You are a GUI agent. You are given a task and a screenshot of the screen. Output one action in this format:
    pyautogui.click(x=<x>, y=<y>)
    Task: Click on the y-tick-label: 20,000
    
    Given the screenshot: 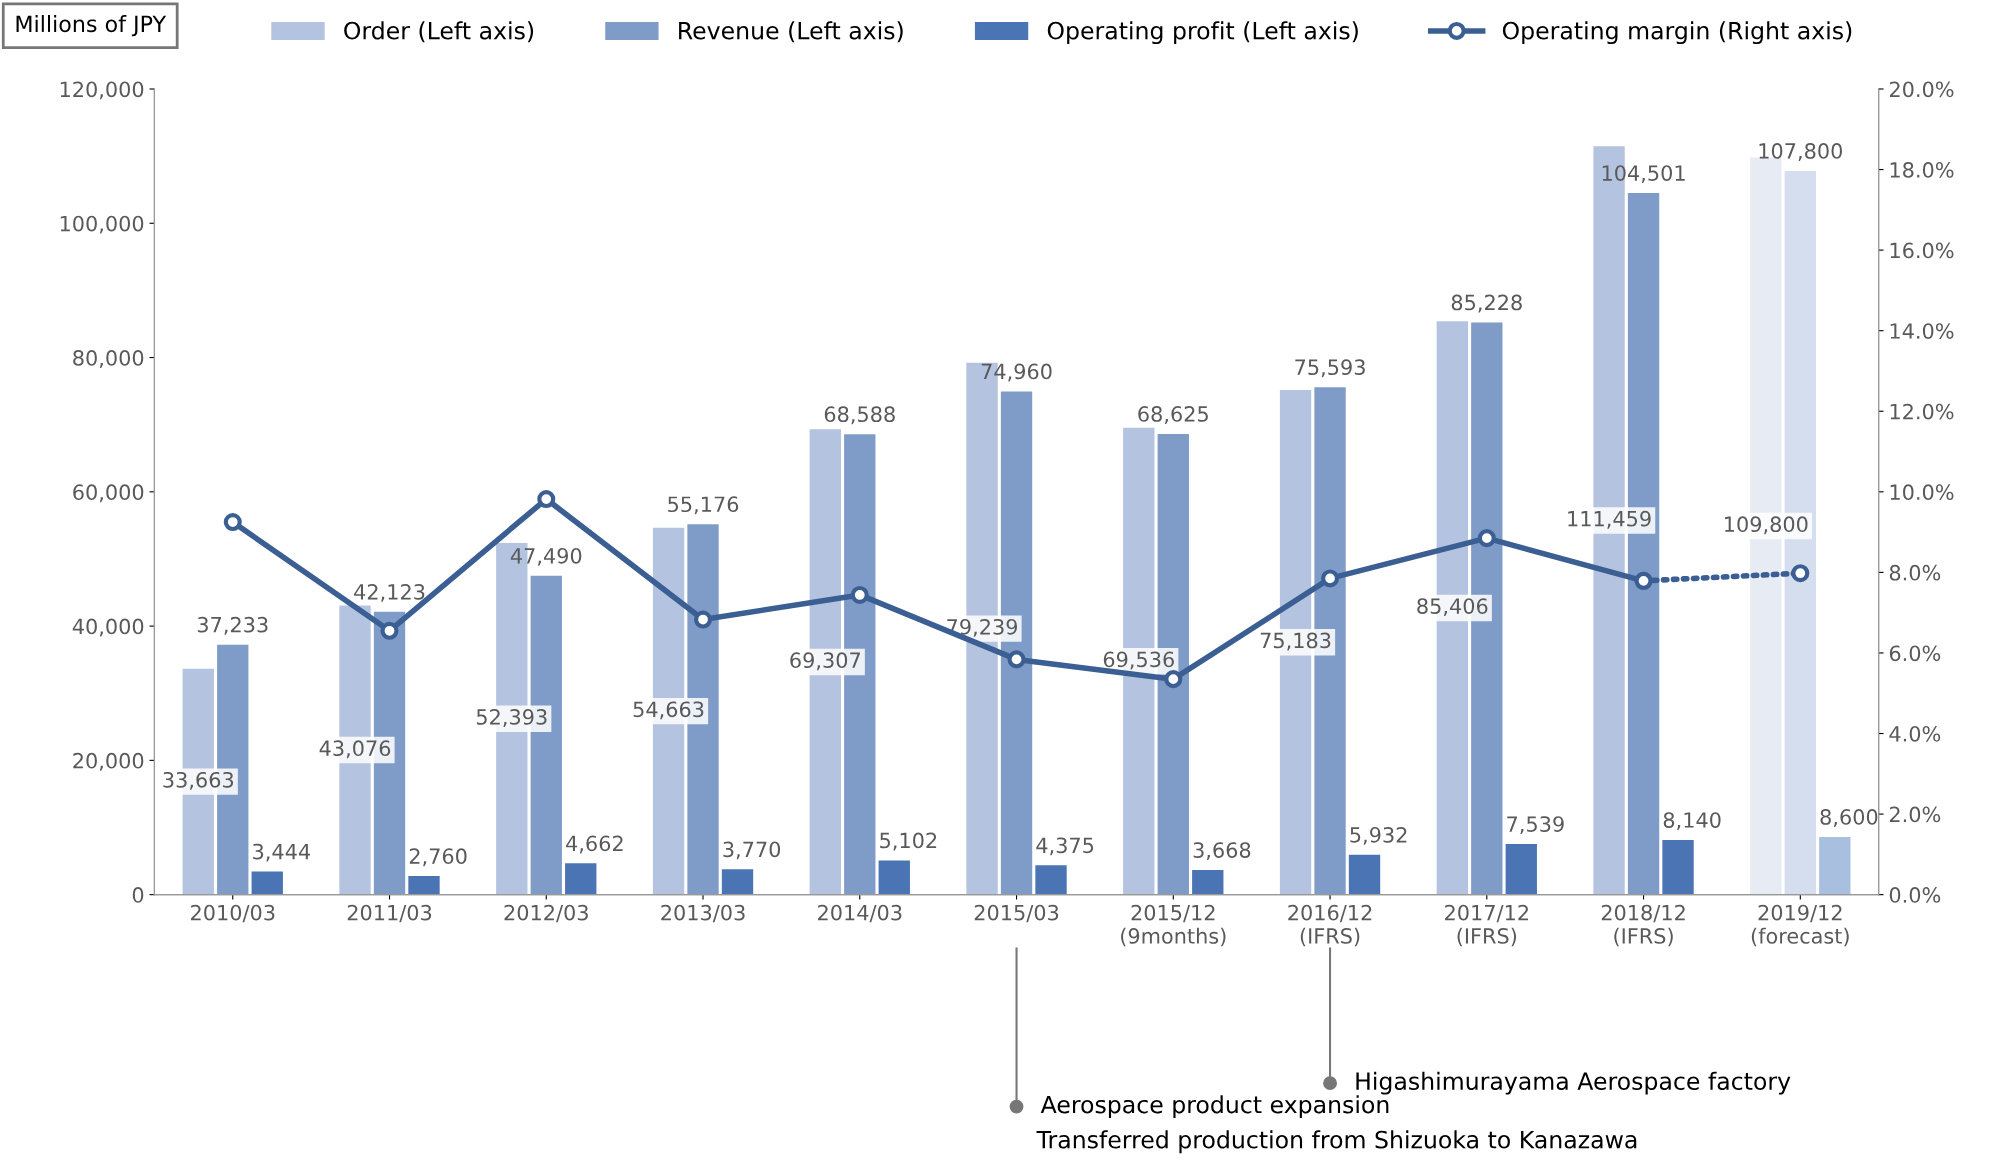 What is the action you would take?
    pyautogui.click(x=108, y=761)
    